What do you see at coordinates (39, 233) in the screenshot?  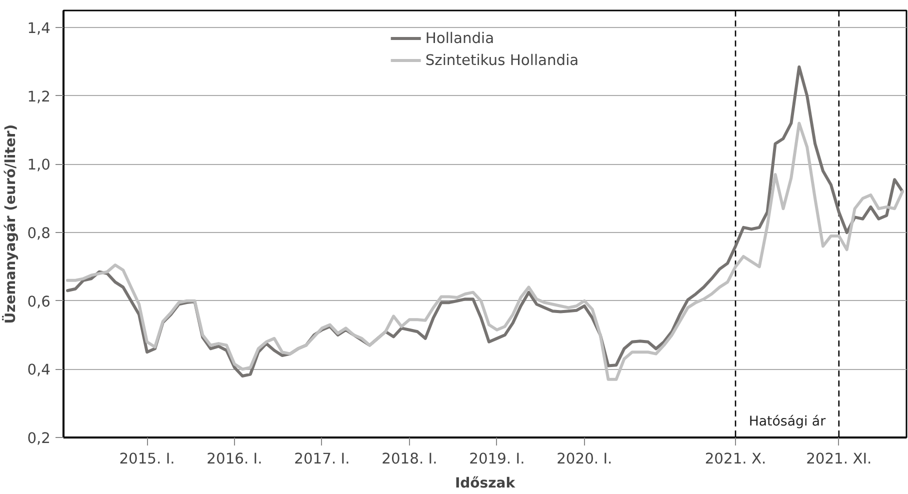 I see `y-tick-label: 0,8` at bounding box center [39, 233].